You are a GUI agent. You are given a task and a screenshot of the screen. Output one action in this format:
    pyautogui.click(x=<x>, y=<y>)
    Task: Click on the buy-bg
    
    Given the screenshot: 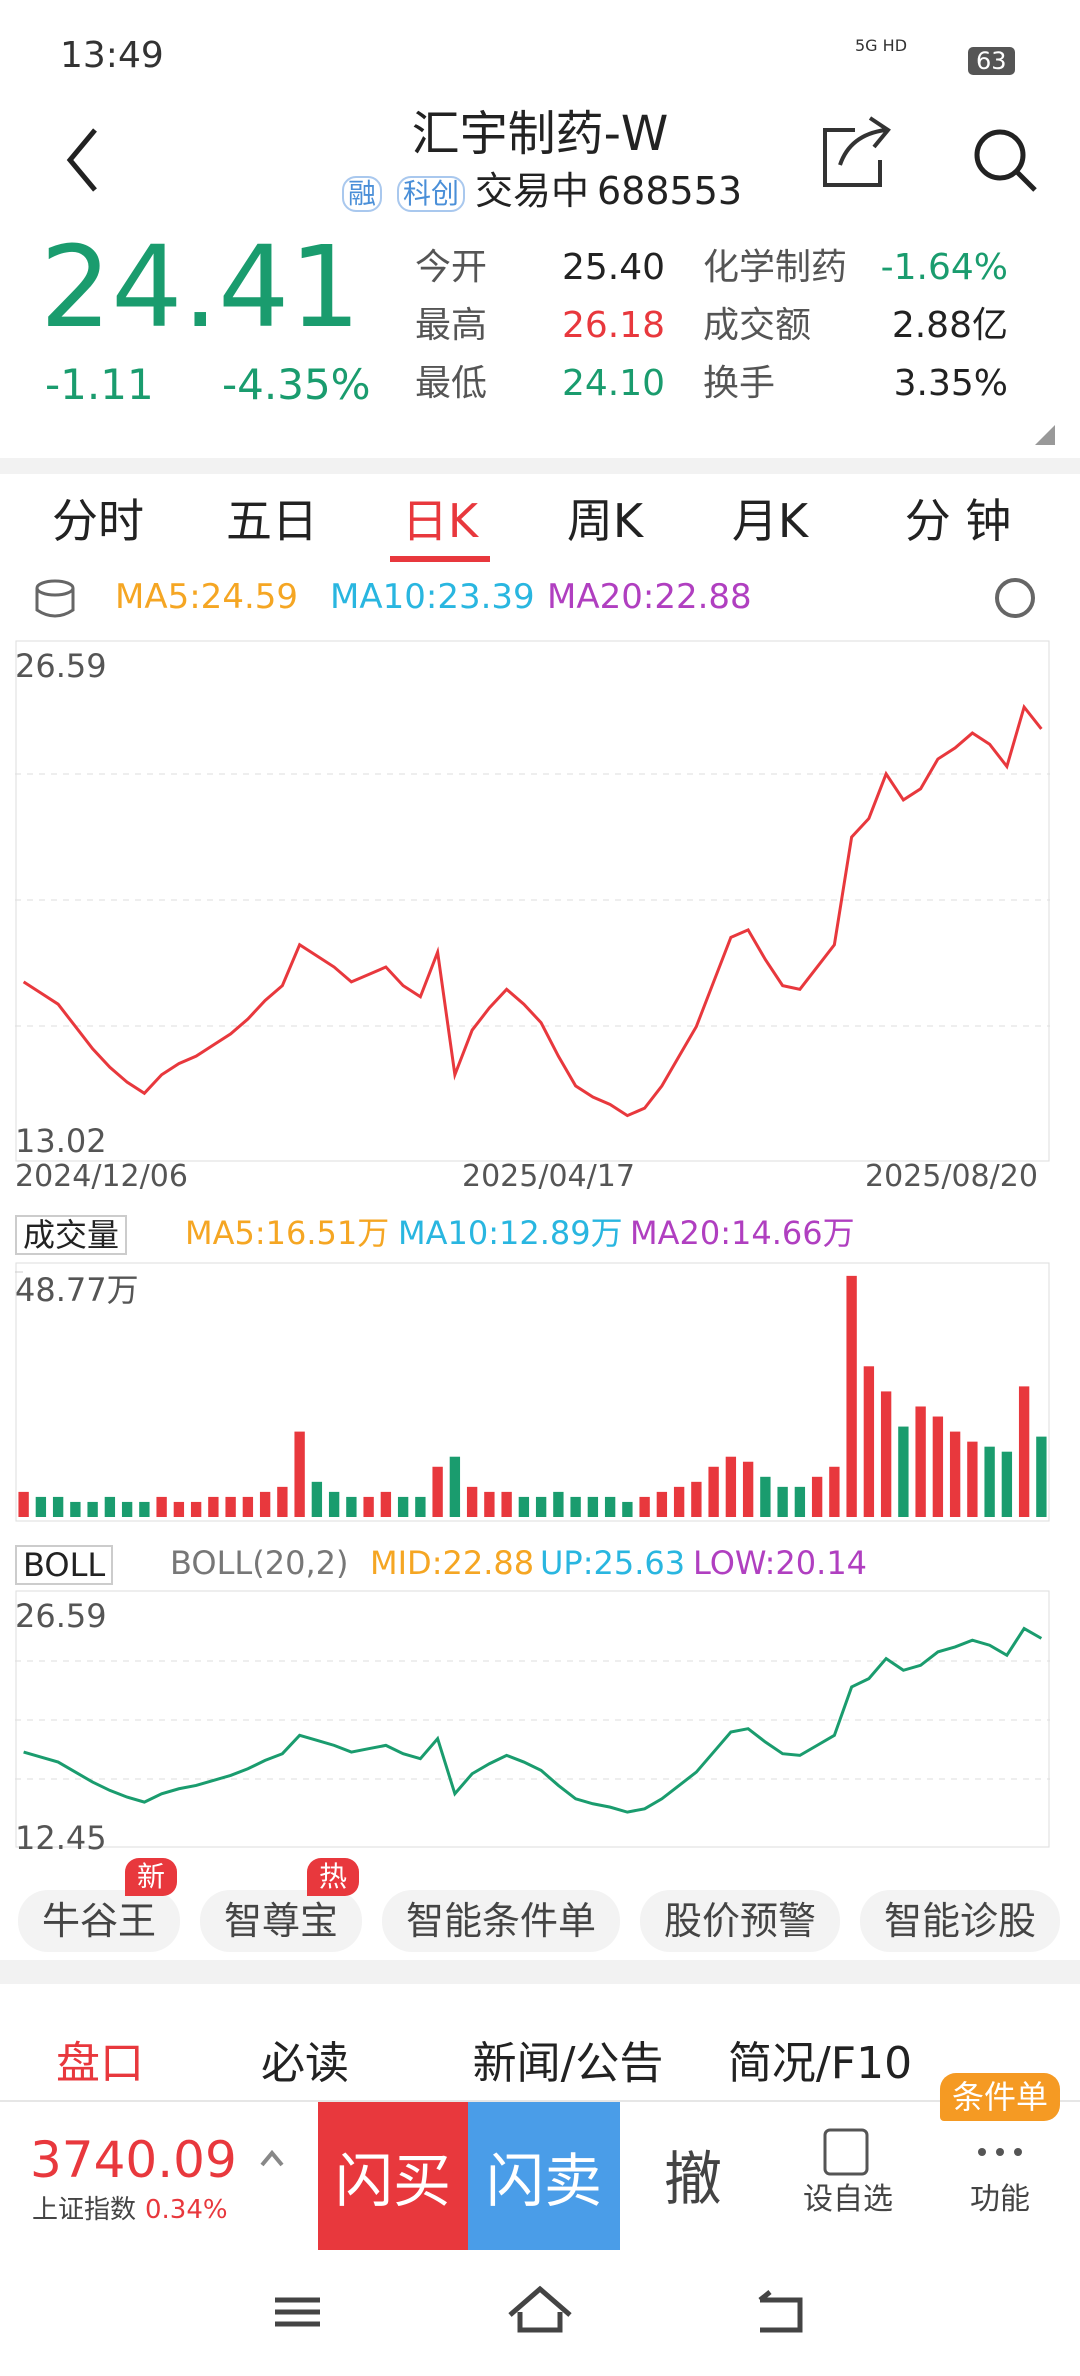 What is the action you would take?
    pyautogui.click(x=393, y=2176)
    